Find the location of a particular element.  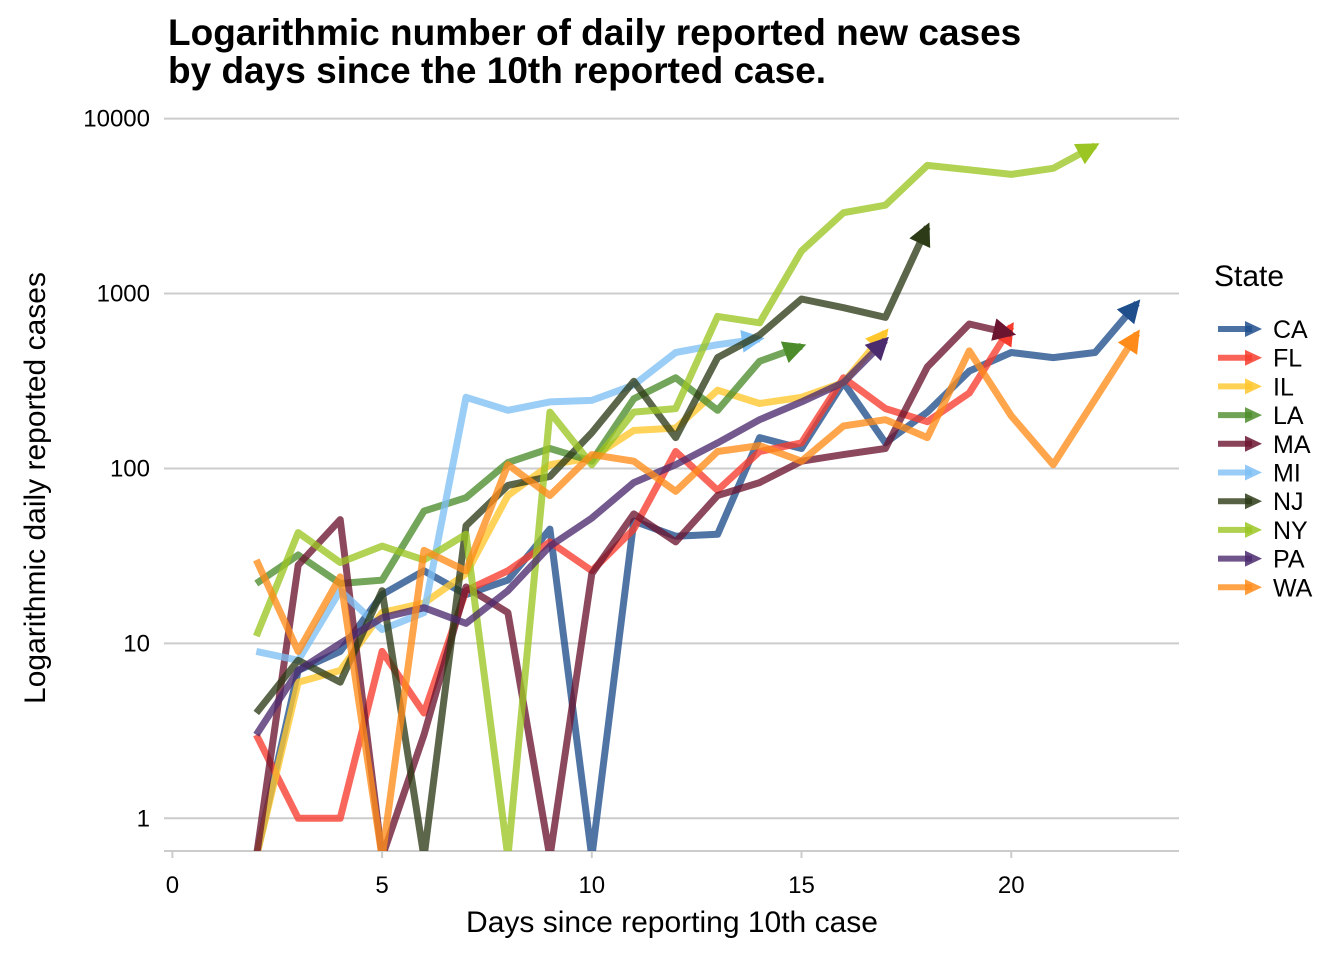

x-tick-label: 0 is located at coordinates (172, 885).